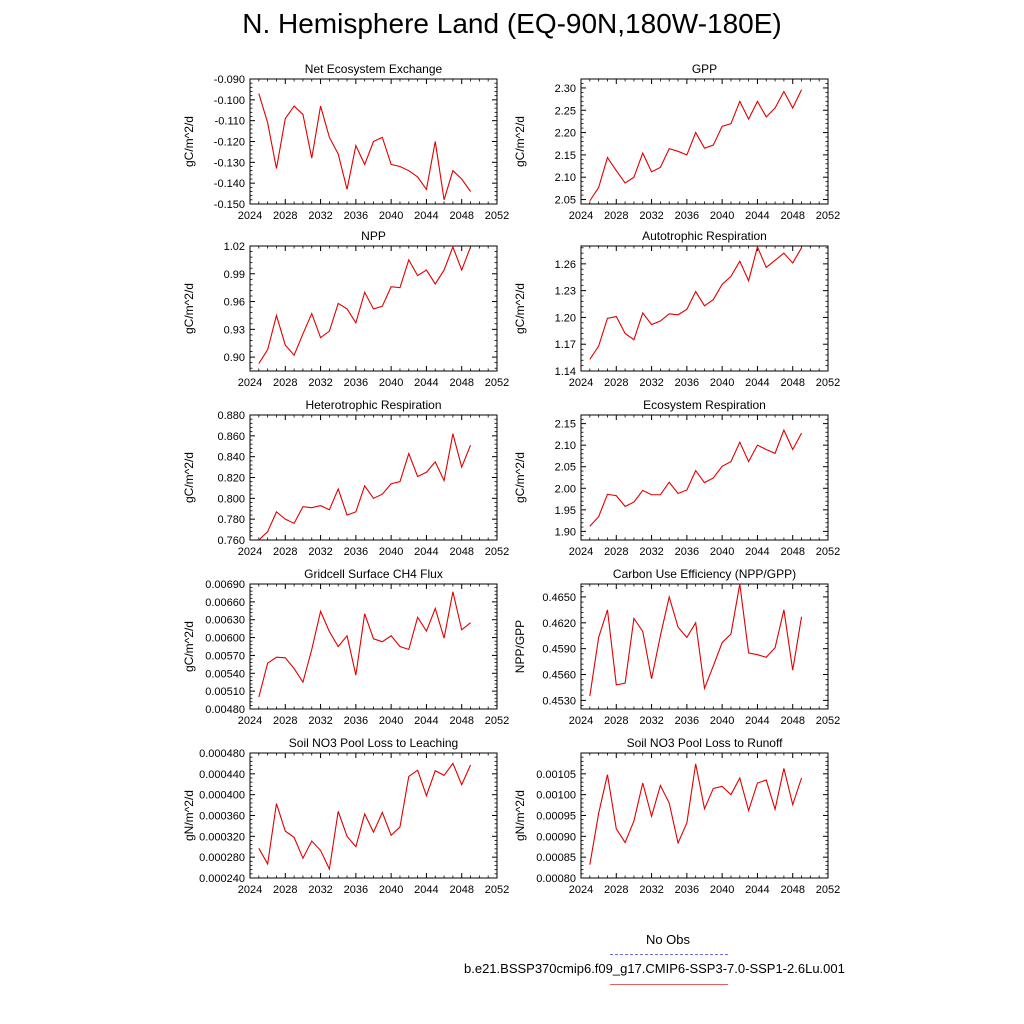 The height and width of the screenshot is (1024, 1024). What do you see at coordinates (225, 603) in the screenshot?
I see `y-tick-label: 0.00660` at bounding box center [225, 603].